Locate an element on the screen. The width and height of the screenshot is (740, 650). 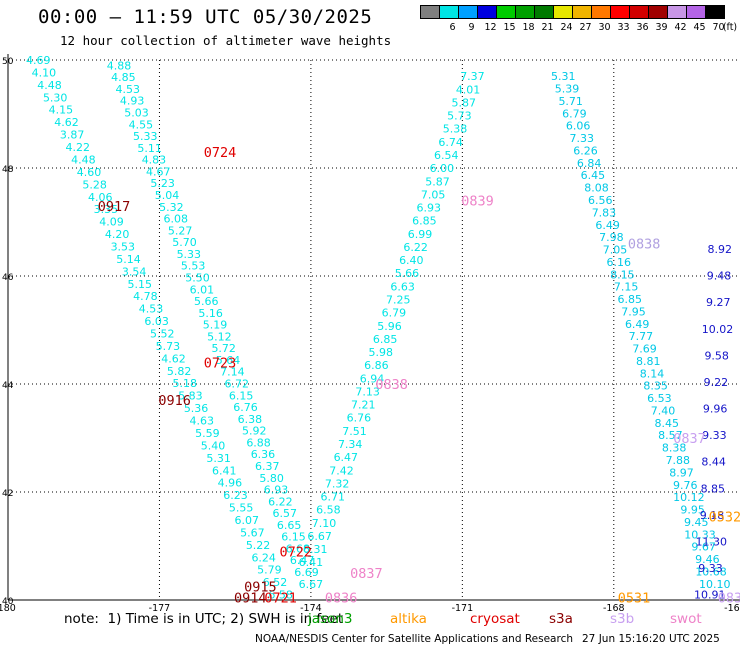
wave-height-value: 4.55 is located at coordinates (141, 124).